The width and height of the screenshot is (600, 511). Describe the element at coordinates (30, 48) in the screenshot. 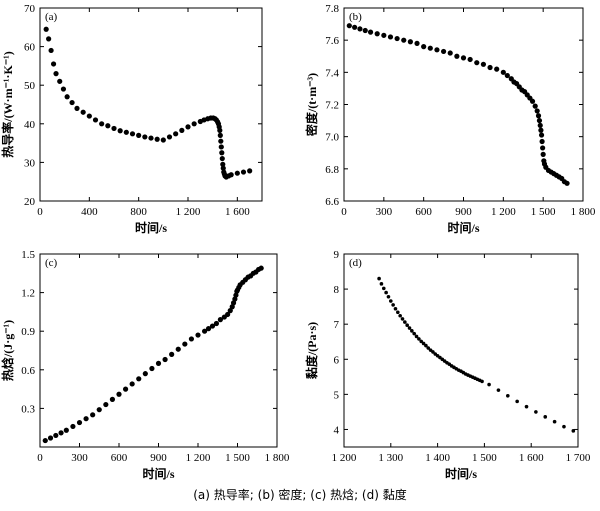

I see `y-tick-label: 60` at that location.